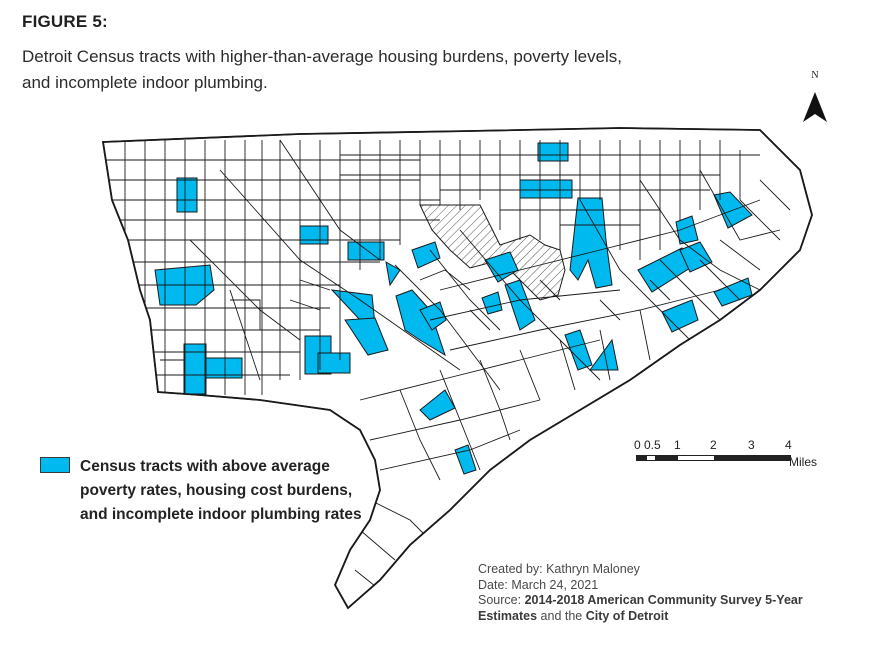 This screenshot has height=653, width=891. Describe the element at coordinates (637, 445) in the screenshot. I see `scale-tick-0: 0` at that location.